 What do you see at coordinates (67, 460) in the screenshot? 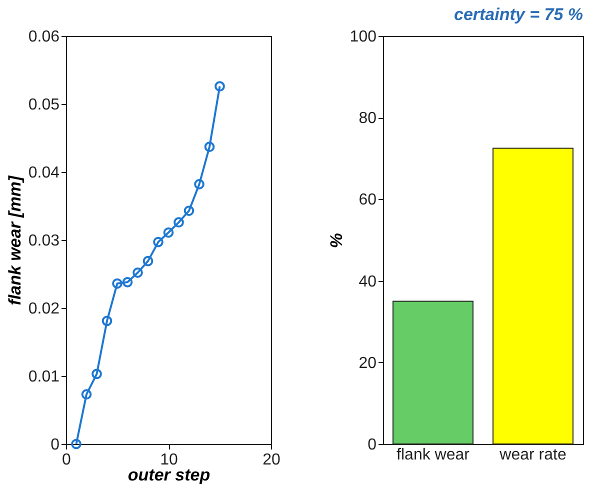
I see `x-tick-label: 0` at bounding box center [67, 460].